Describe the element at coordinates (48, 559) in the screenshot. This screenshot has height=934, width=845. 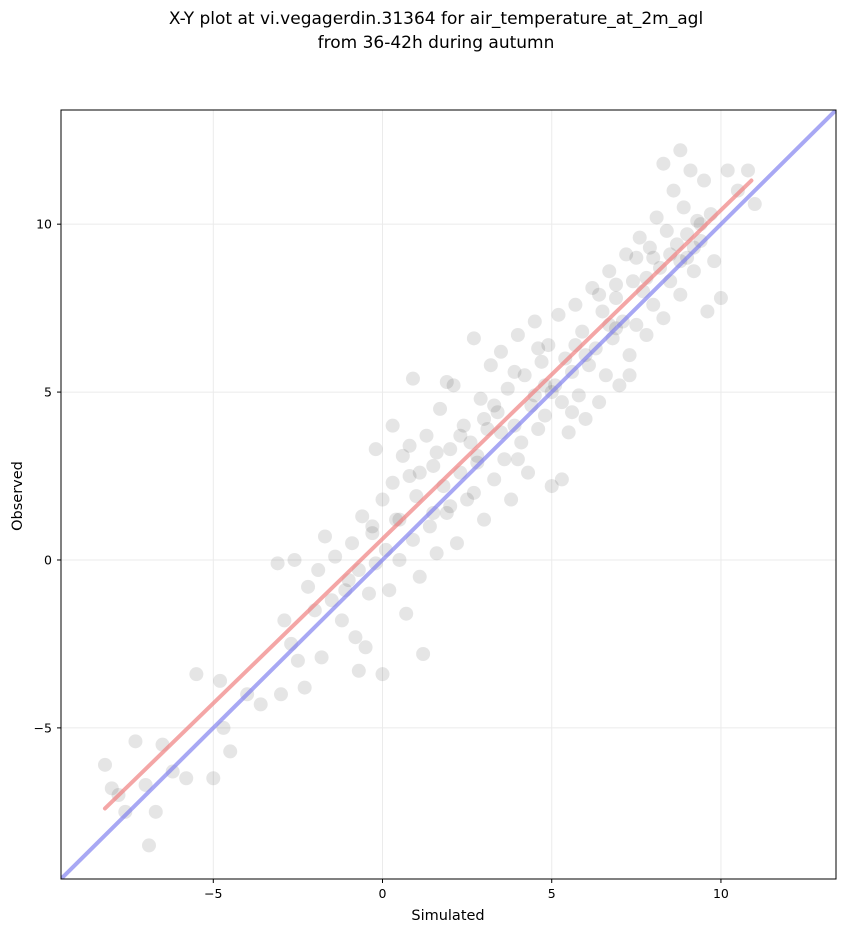
I see `y-tick-label: 0` at that location.